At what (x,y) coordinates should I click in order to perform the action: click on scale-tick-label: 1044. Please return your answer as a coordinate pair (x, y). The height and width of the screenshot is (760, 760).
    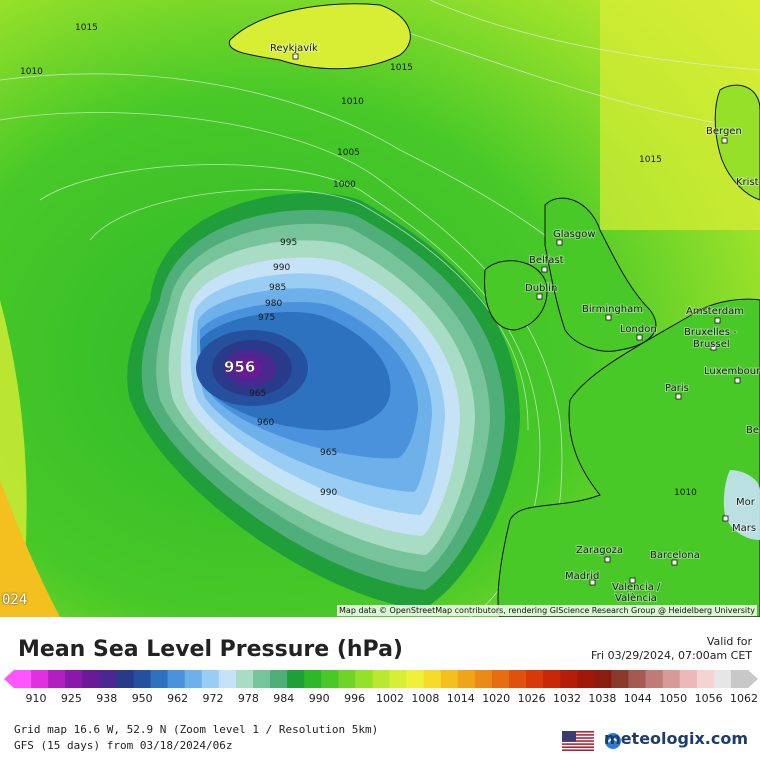
    Looking at the image, I should click on (638, 698).